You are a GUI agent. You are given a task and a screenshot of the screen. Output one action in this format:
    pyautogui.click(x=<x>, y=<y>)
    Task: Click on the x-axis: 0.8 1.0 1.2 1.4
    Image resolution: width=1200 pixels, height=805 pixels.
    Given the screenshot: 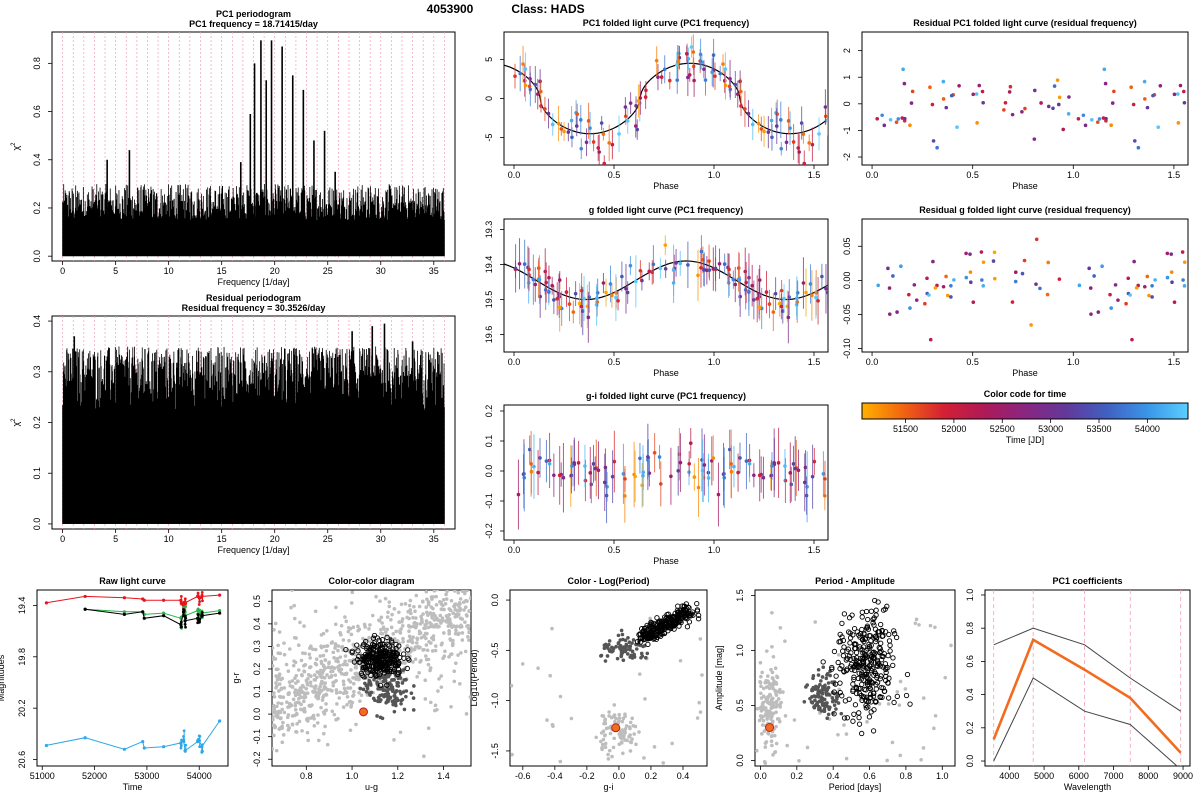 What is the action you would take?
    pyautogui.click(x=375, y=773)
    